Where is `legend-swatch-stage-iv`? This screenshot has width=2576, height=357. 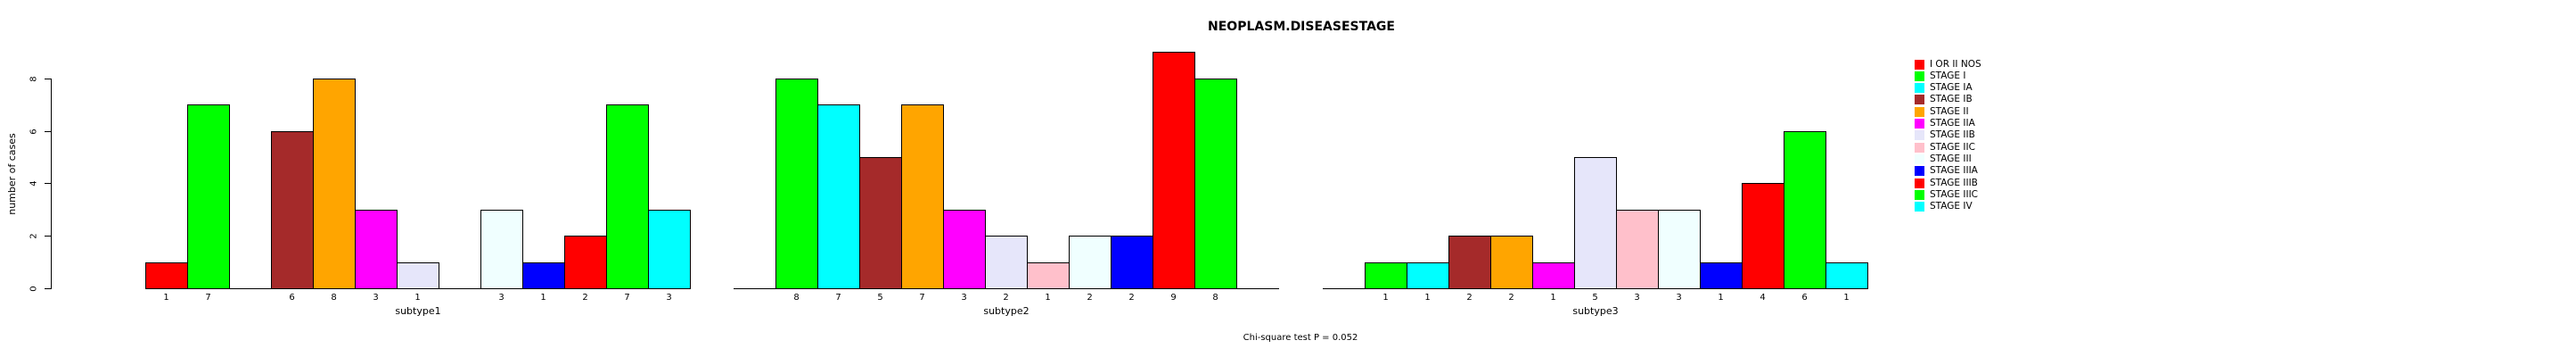 legend-swatch-stage-iv is located at coordinates (1919, 207).